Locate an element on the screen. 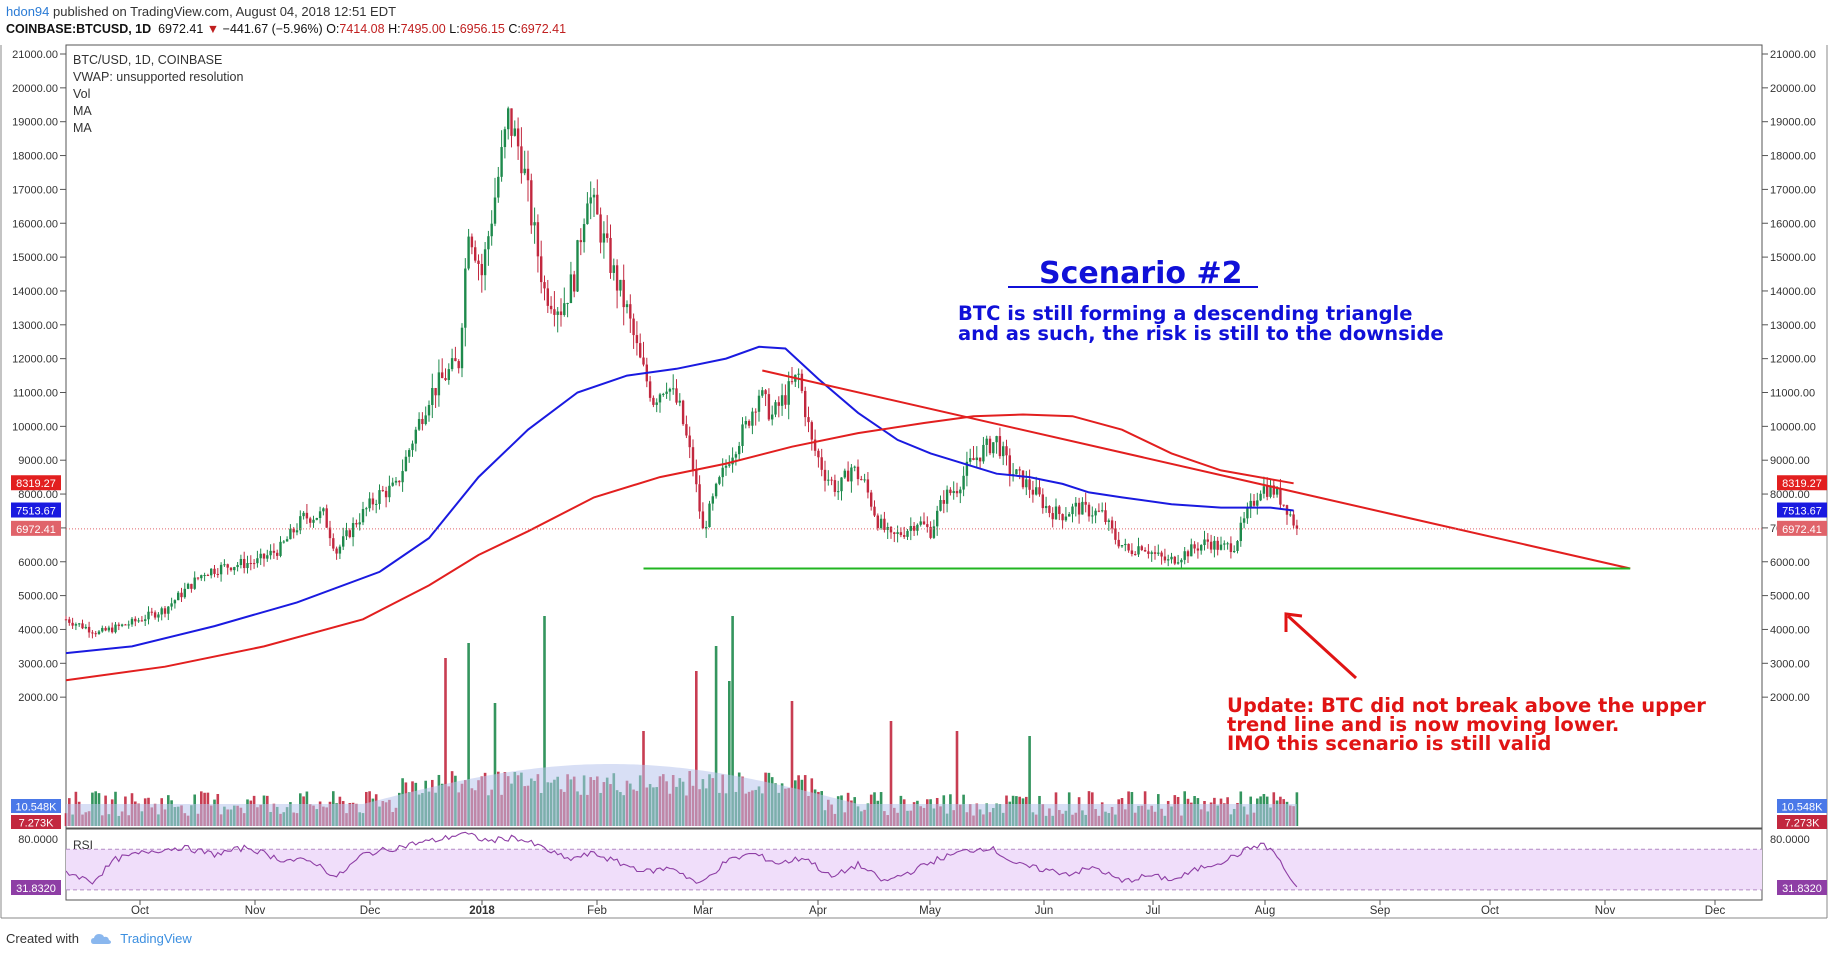 This screenshot has height=957, width=1828. y-tick-label: 3000.00 is located at coordinates (38, 664).